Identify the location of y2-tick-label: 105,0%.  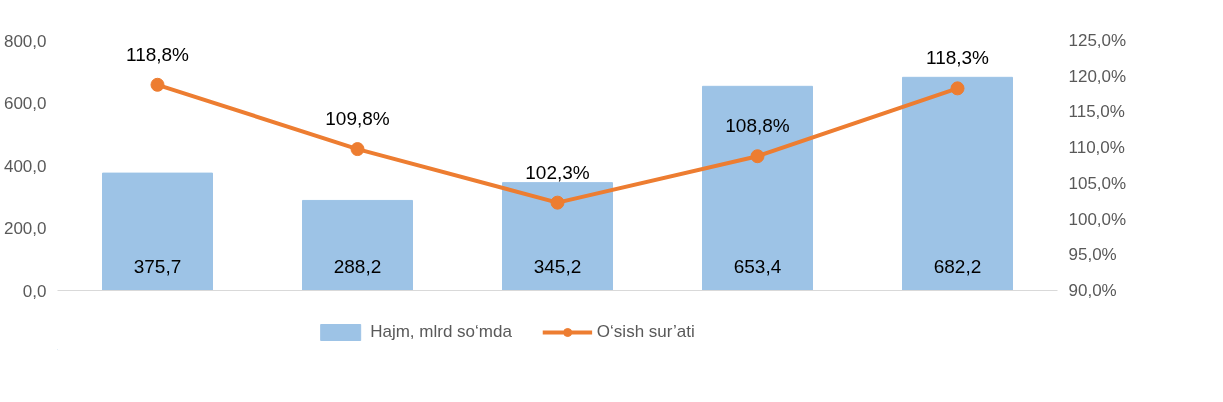
(1097, 183).